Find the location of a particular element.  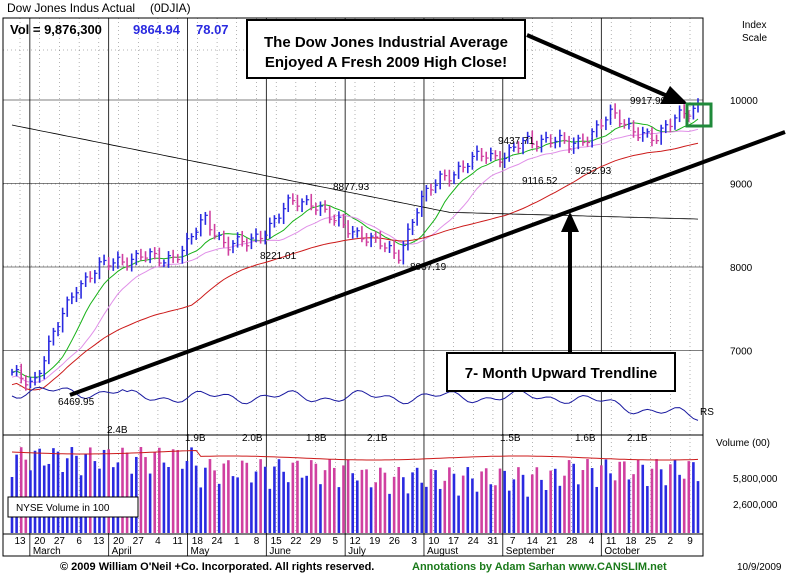

volume-legend: NYSE Volume in 100 is located at coordinates (63, 508).